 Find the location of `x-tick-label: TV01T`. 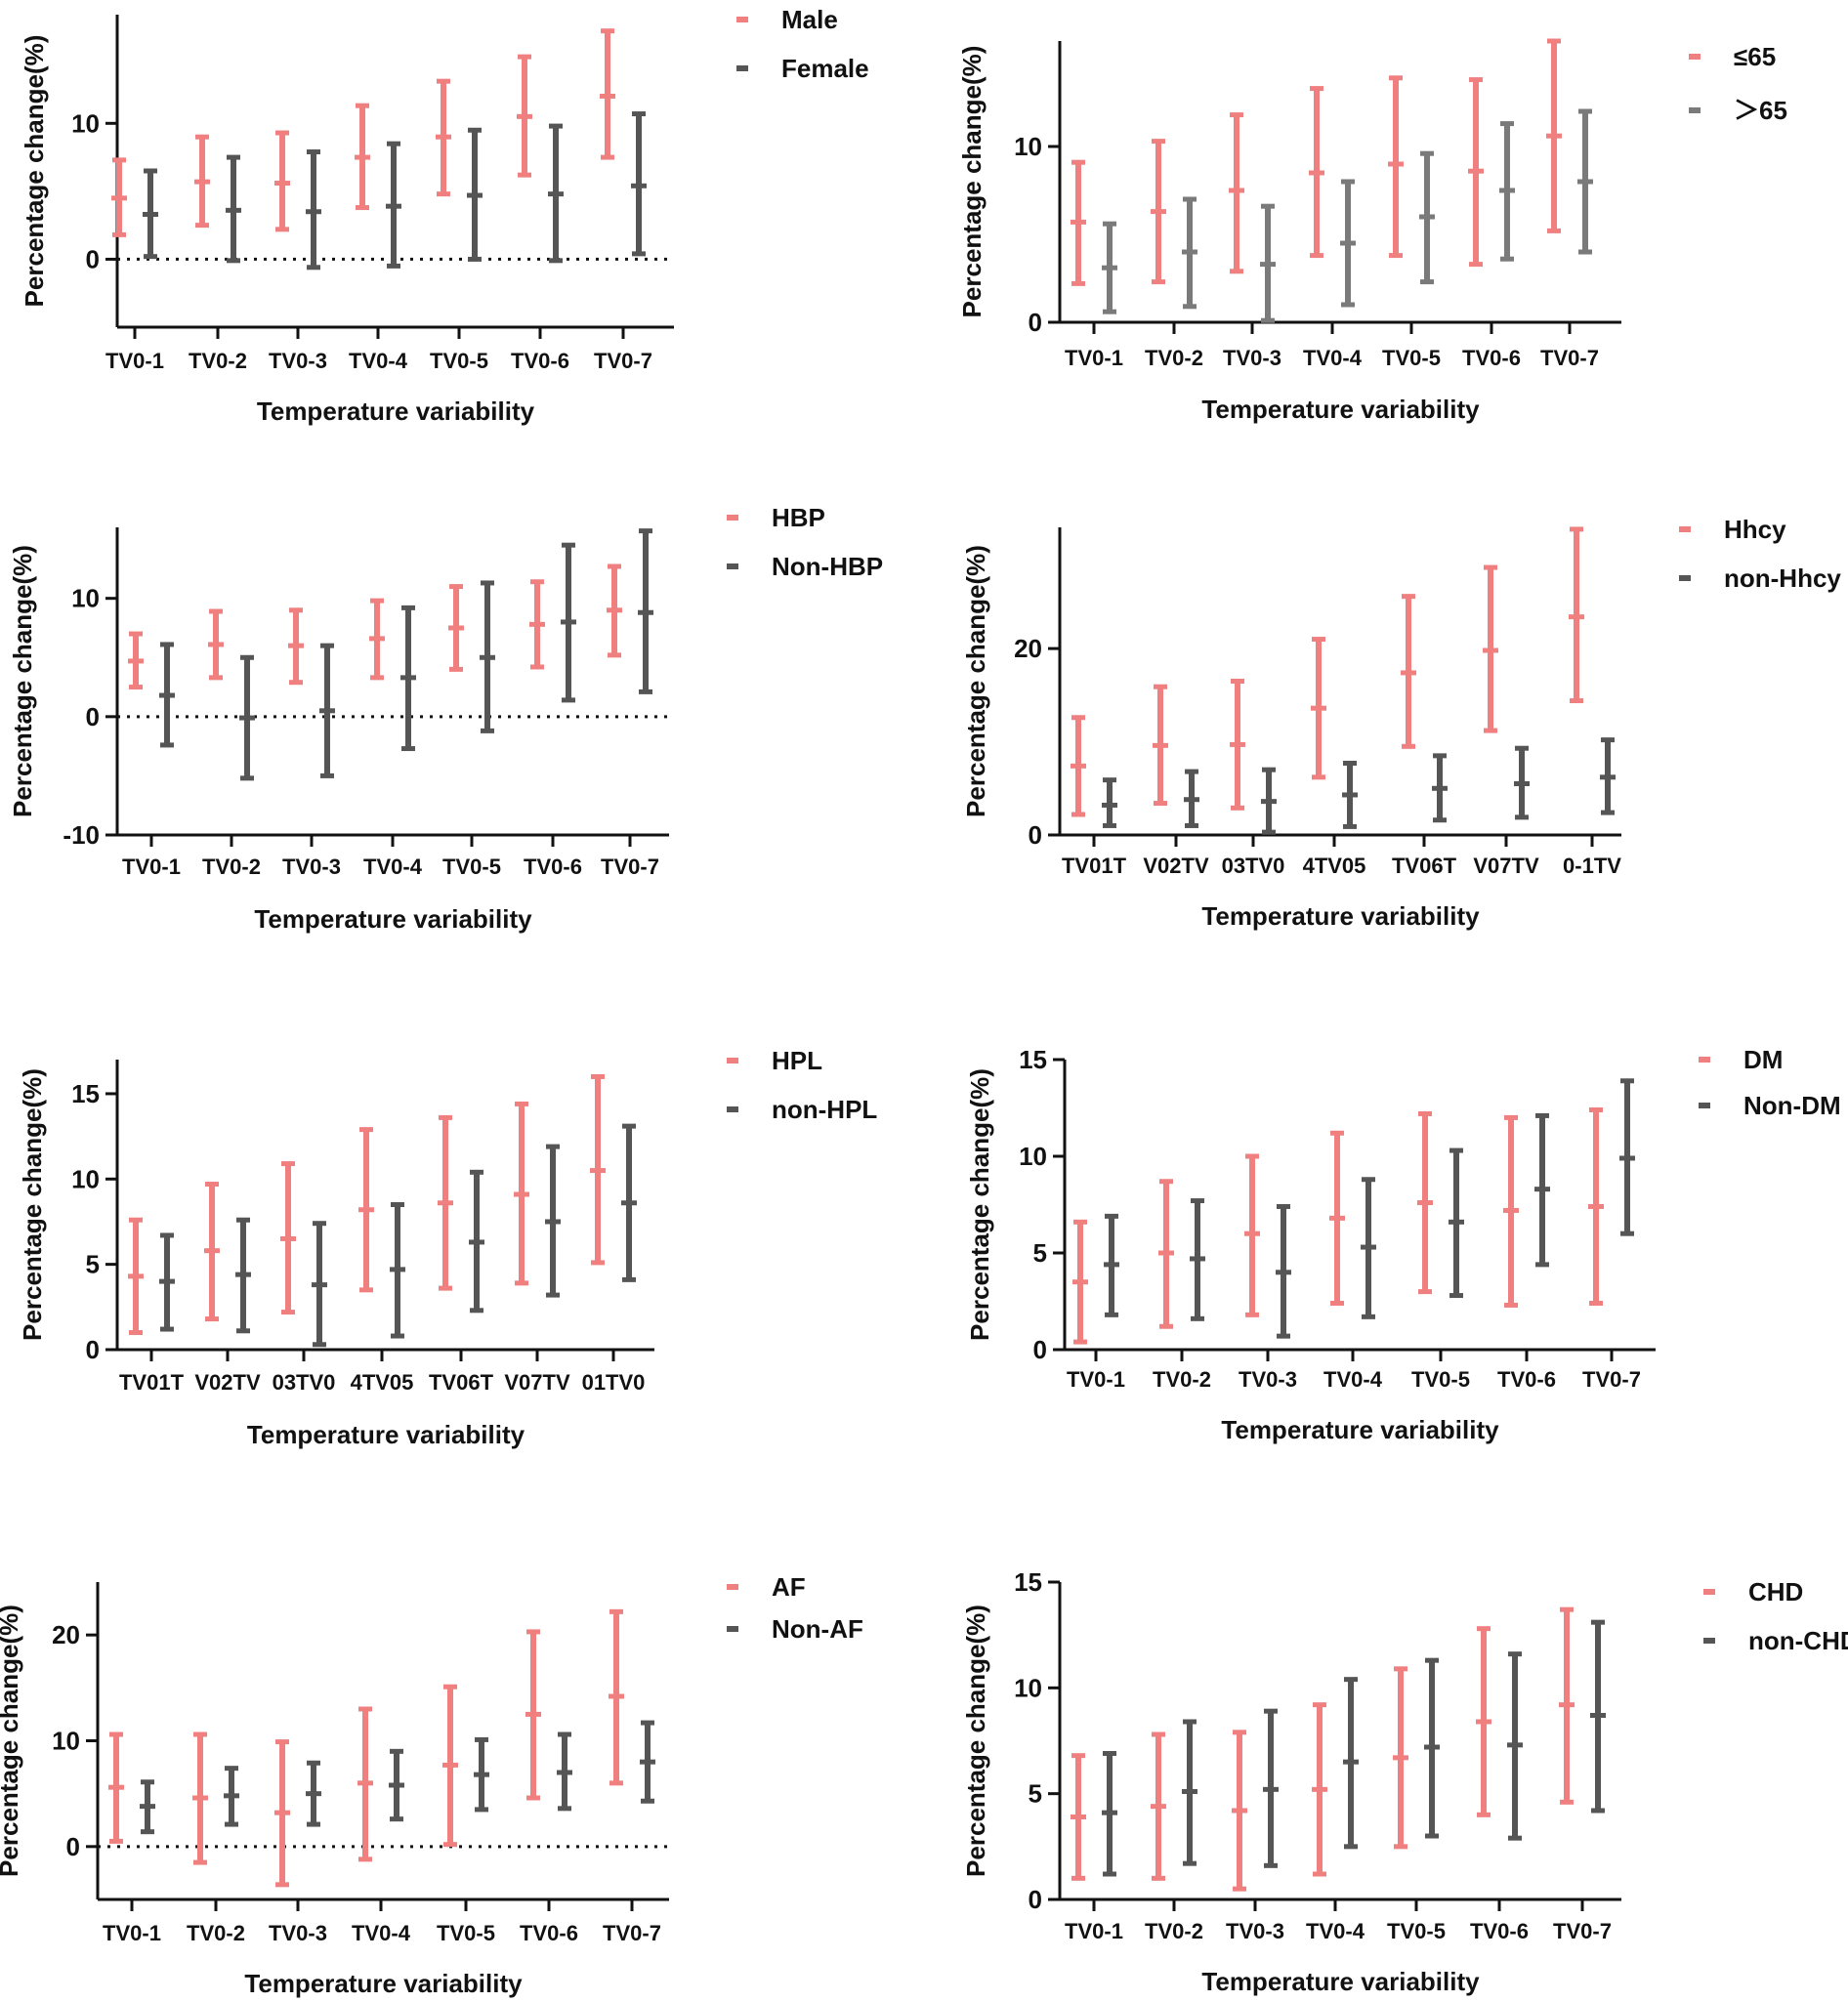

x-tick-label: TV01T is located at coordinates (1094, 866).